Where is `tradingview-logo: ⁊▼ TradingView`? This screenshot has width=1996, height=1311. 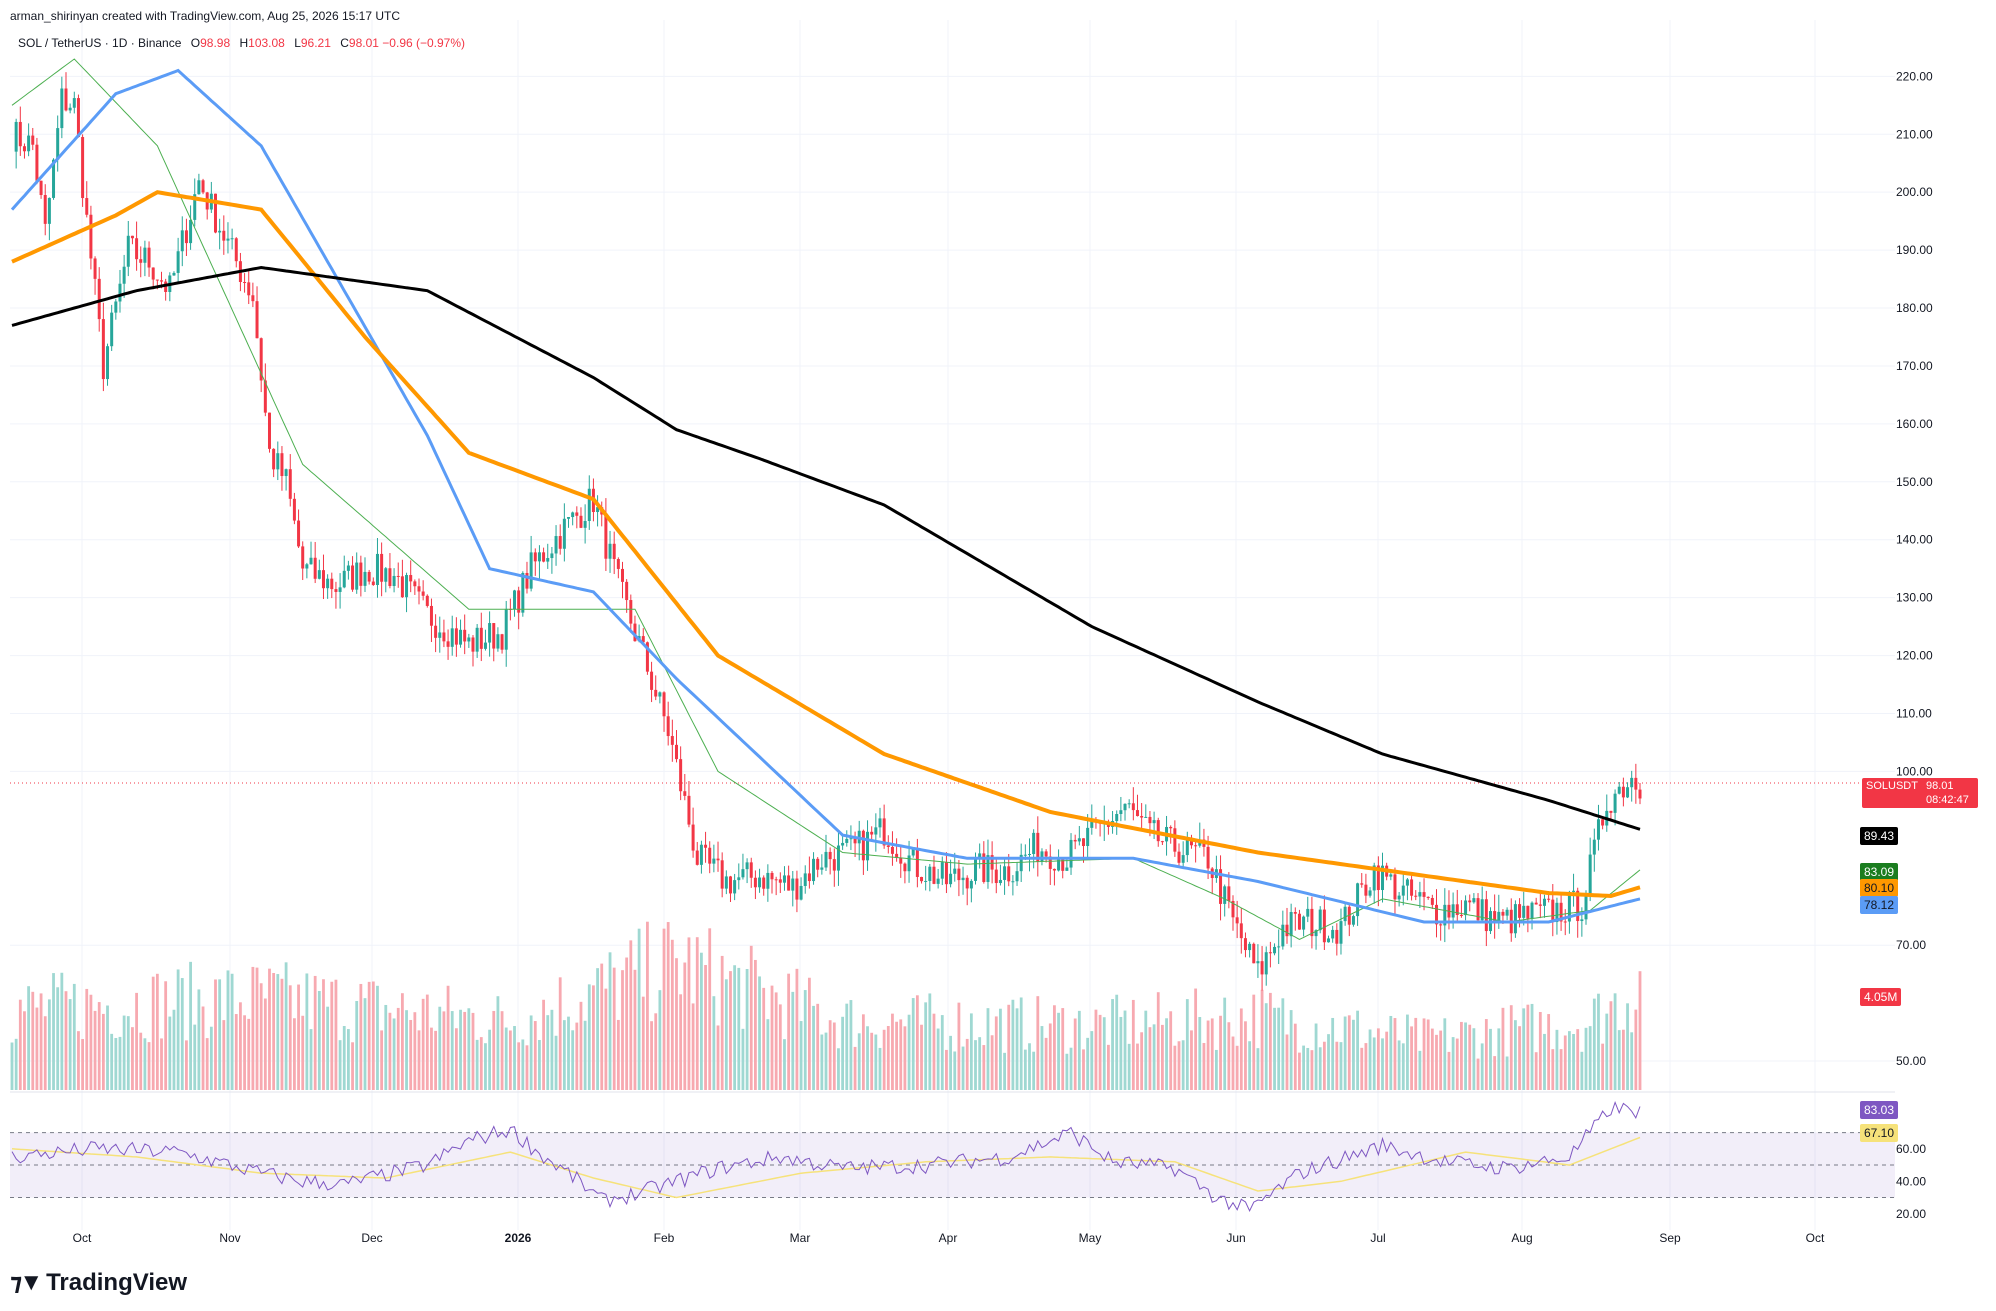 tradingview-logo: ⁊▼ TradingView is located at coordinates (98, 1282).